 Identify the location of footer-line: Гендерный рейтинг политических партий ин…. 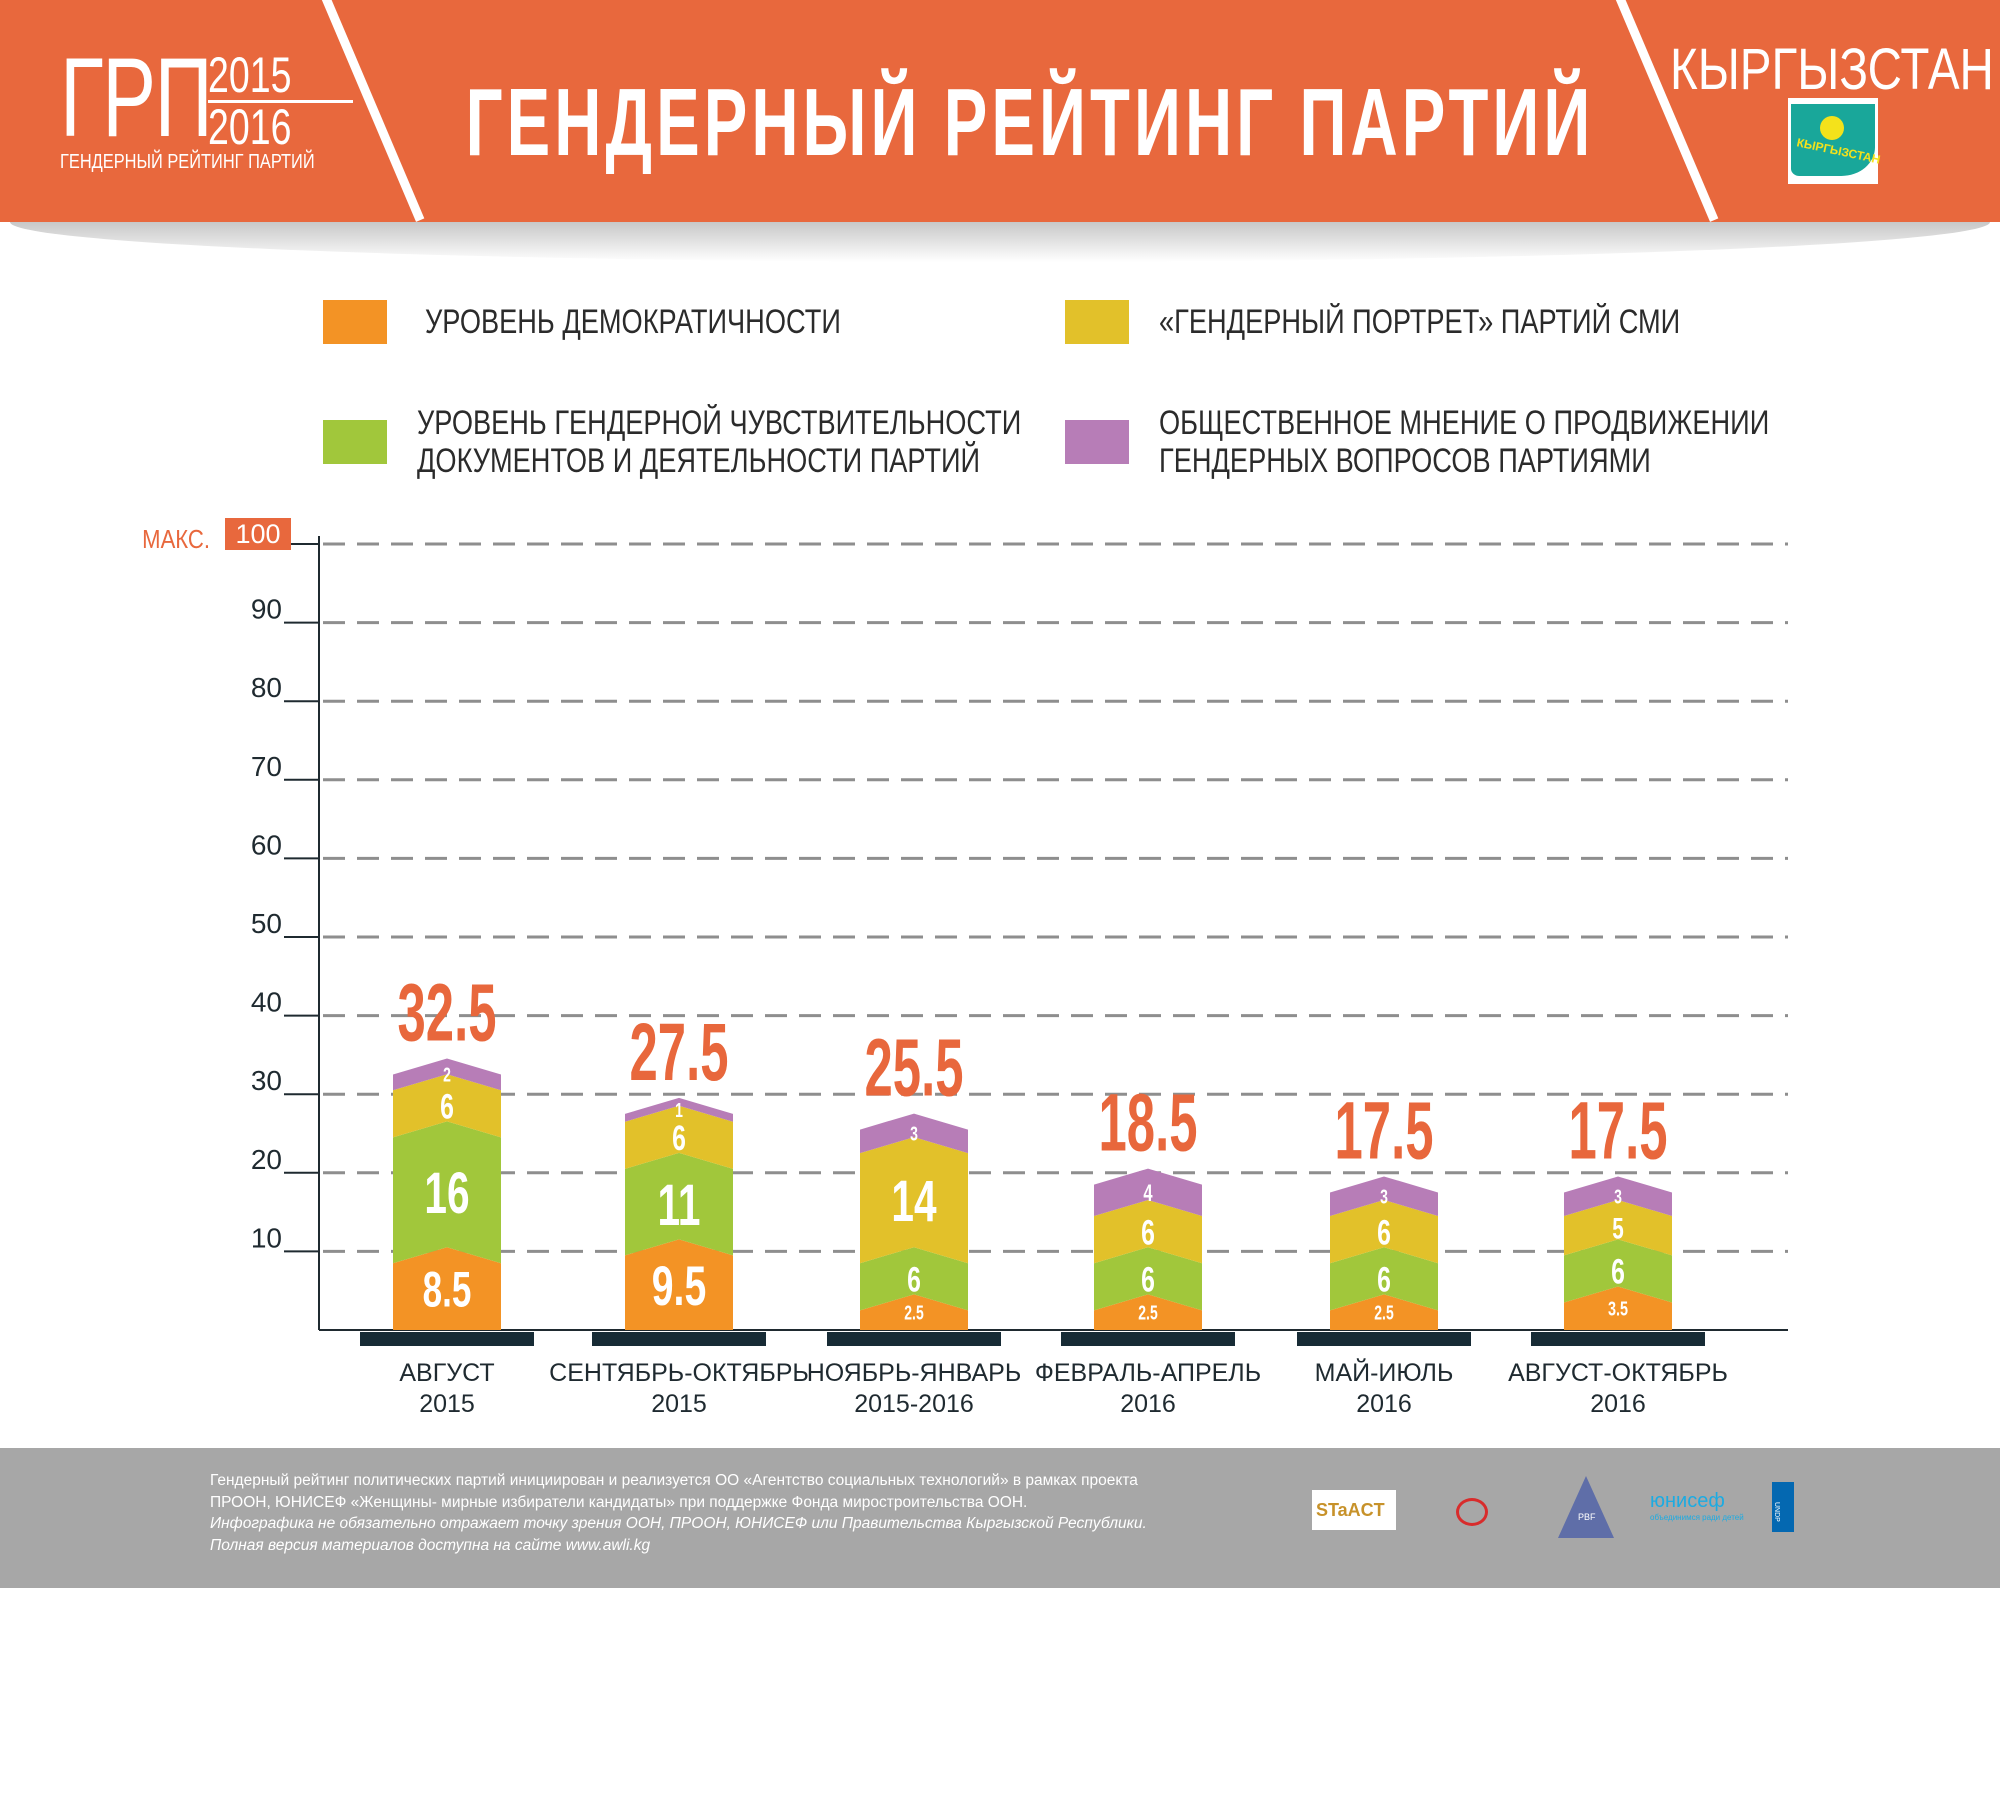
(674, 1480).